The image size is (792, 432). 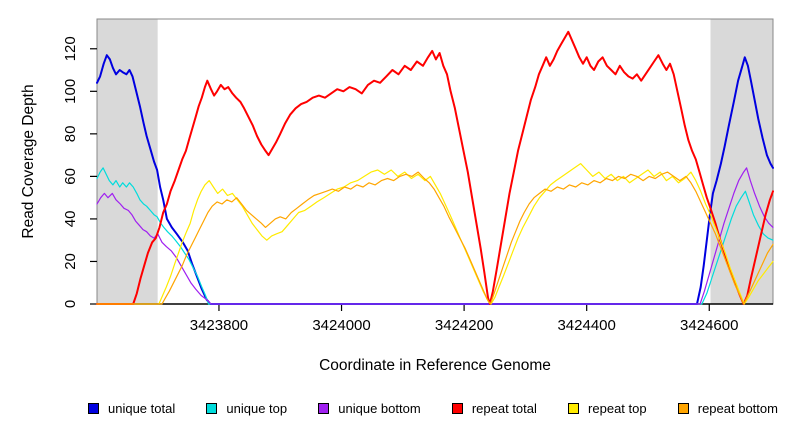 What do you see at coordinates (70, 134) in the screenshot?
I see `y-tick-label: 80` at bounding box center [70, 134].